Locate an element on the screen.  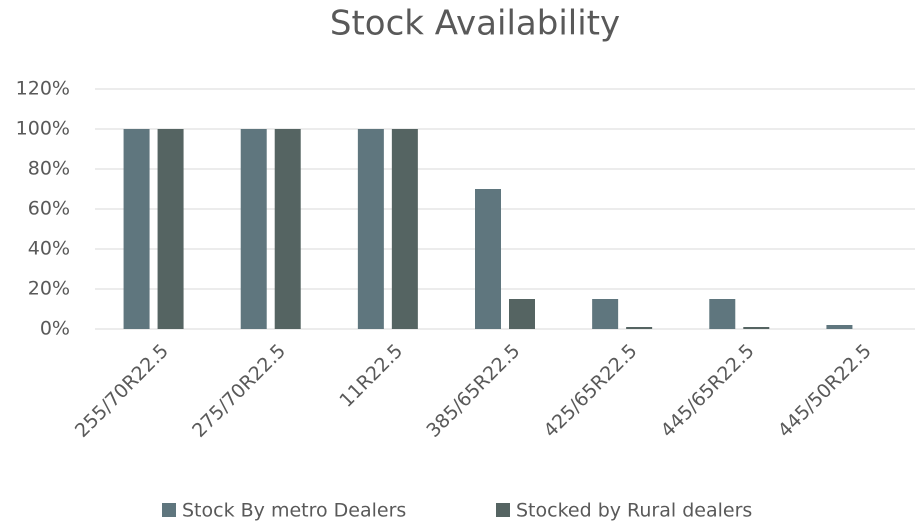
x-tick-label: 255/70R22.5 is located at coordinates (122, 391).